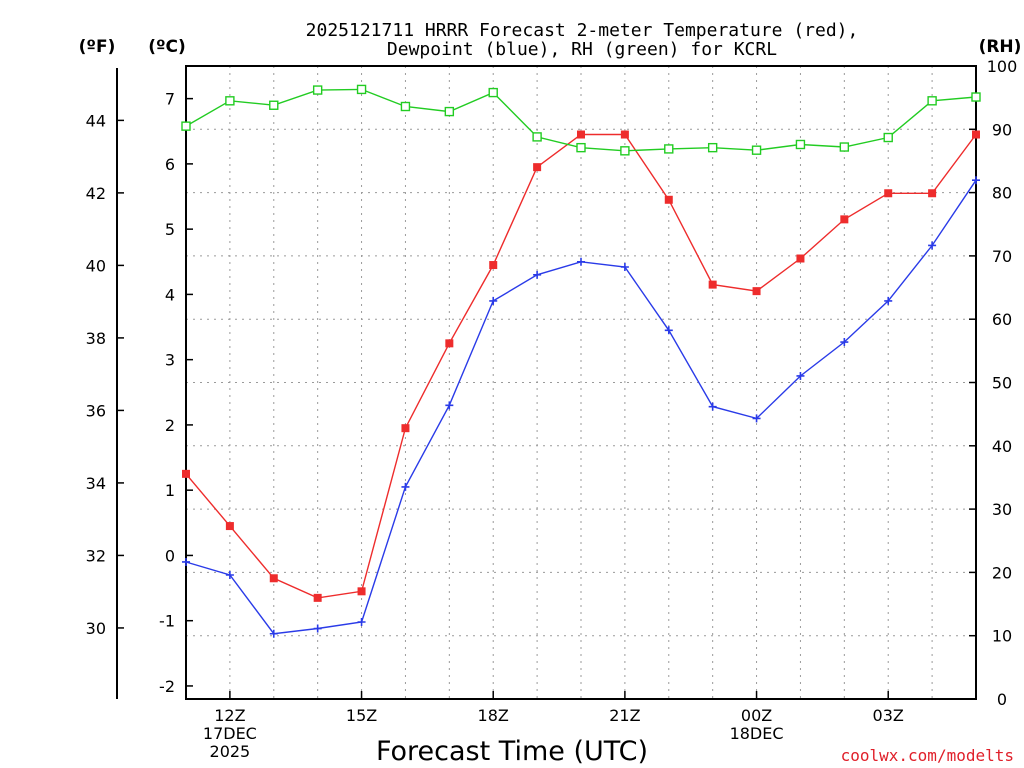  Describe the element at coordinates (624, 715) in the screenshot. I see `x-tick-label: 21Z` at that location.